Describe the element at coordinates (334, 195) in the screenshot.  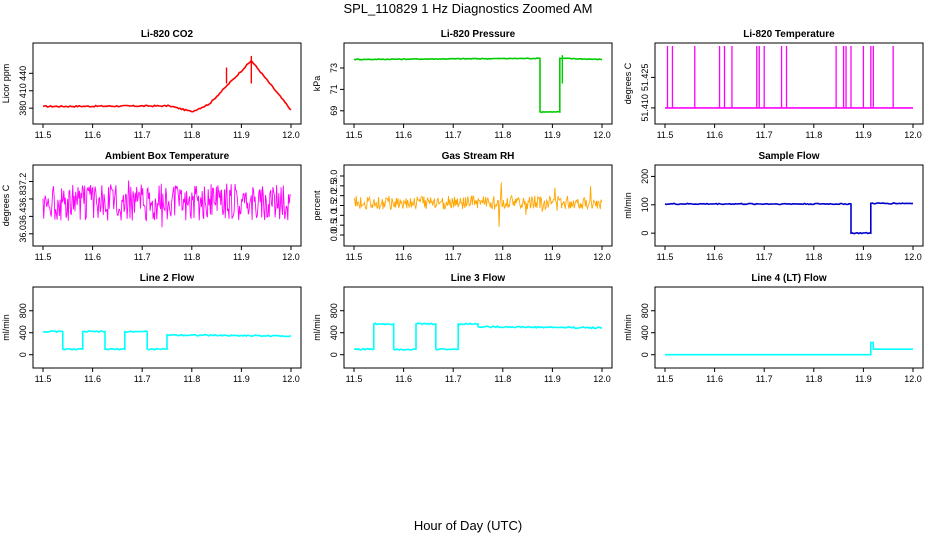
I see `y-tick-label: 2.0` at that location.